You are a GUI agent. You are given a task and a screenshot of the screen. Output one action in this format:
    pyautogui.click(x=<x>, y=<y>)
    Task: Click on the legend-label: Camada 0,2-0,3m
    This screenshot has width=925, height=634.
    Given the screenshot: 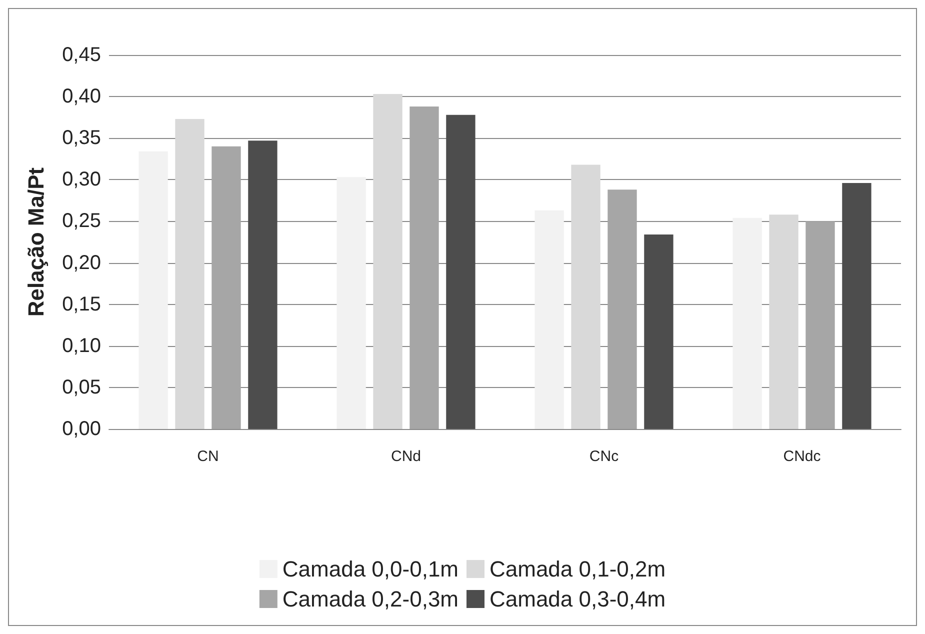 What is the action you would take?
    pyautogui.click(x=370, y=599)
    